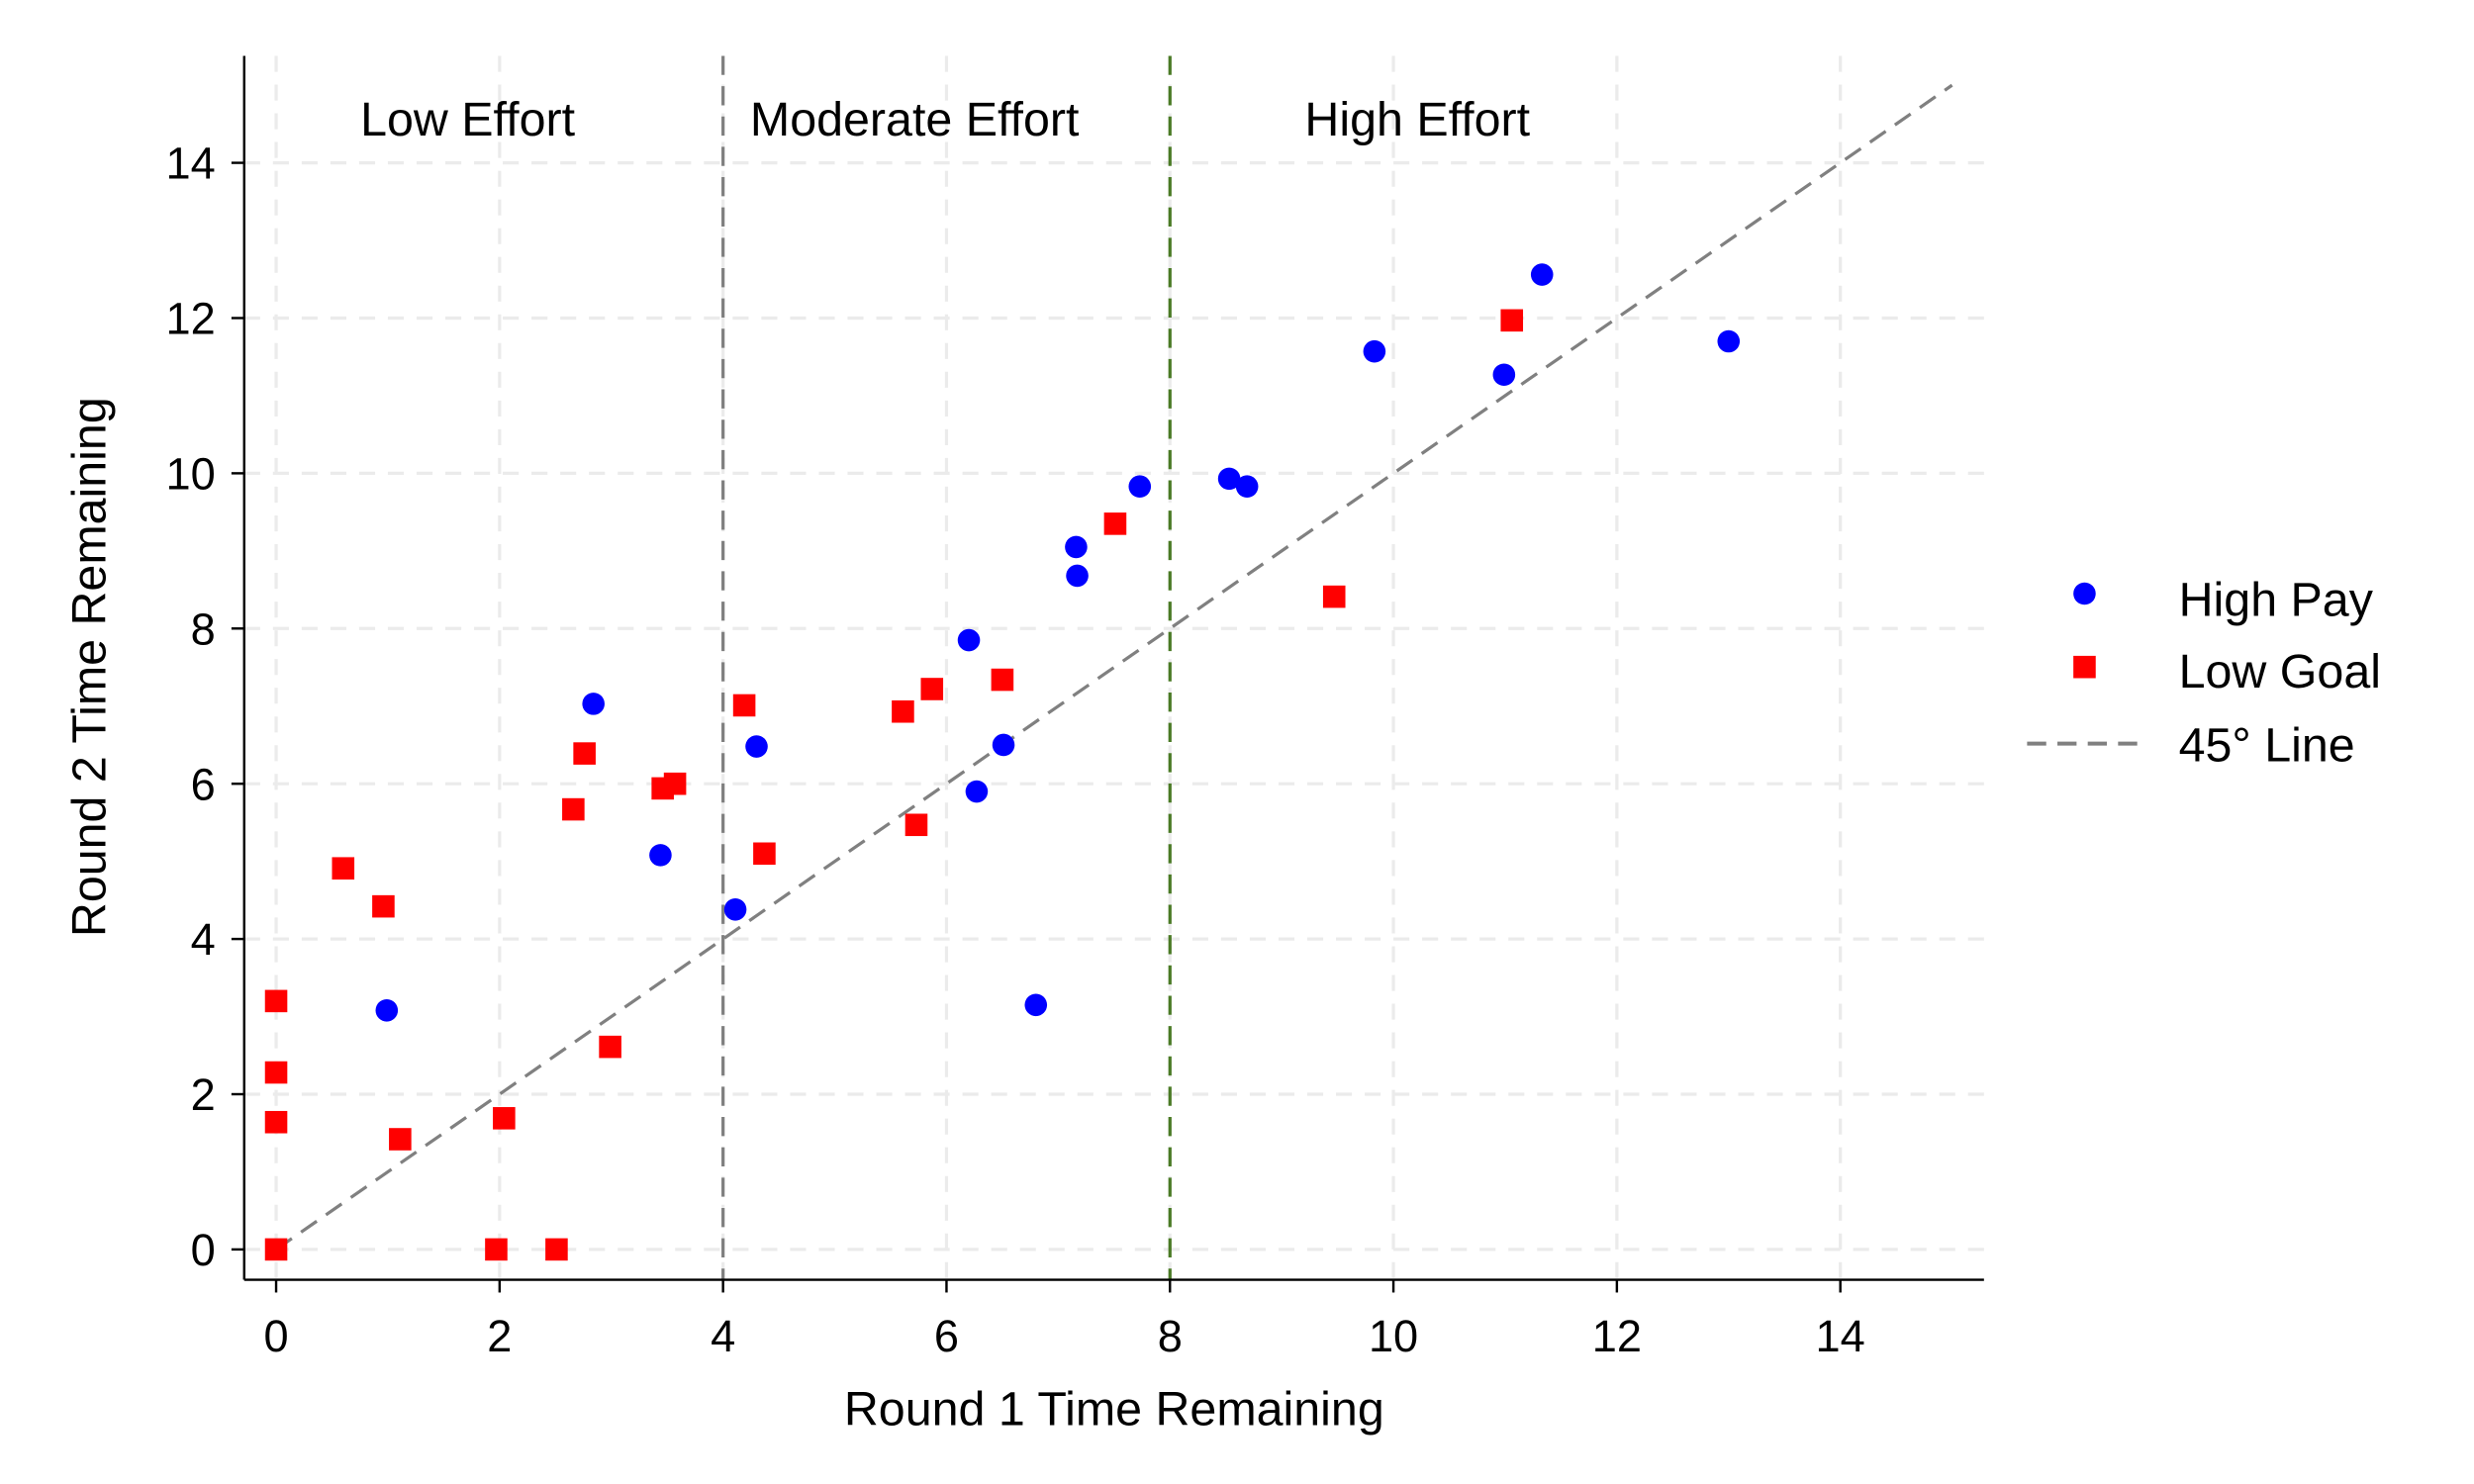 This screenshot has height=1484, width=2474. Describe the element at coordinates (1394, 1336) in the screenshot. I see `x-tick-label: 10` at that location.